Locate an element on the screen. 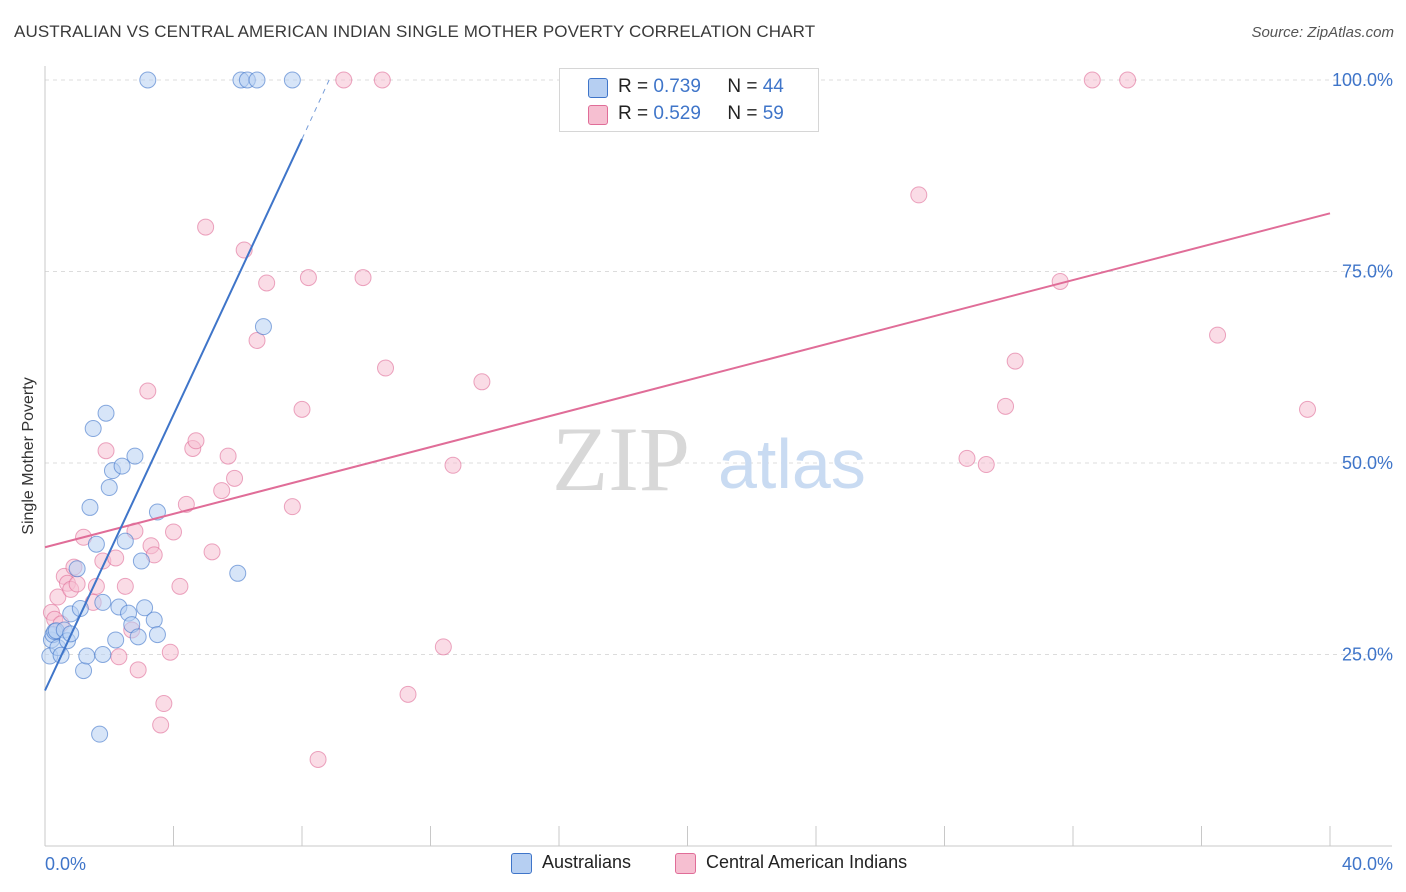 The height and width of the screenshot is (892, 1406). legend-swatch-central is located at coordinates (598, 115).